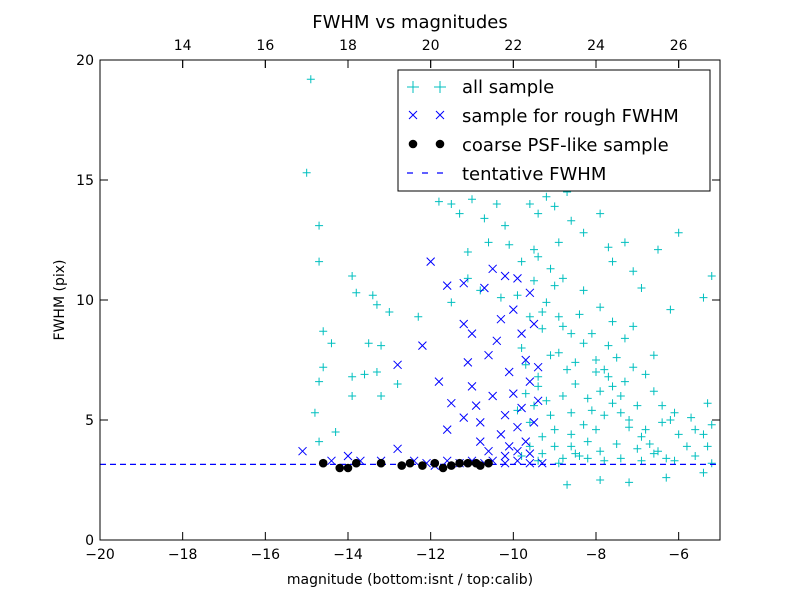 The image size is (800, 600). Describe the element at coordinates (85, 301) in the screenshot. I see `y-tick-label-2: 10` at that location.